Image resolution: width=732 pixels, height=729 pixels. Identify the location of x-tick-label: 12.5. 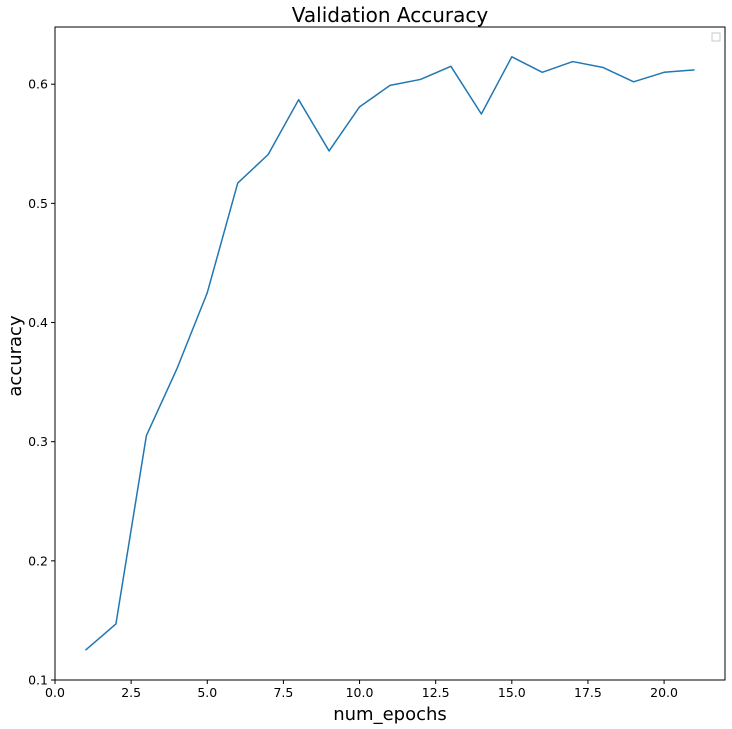
(436, 692).